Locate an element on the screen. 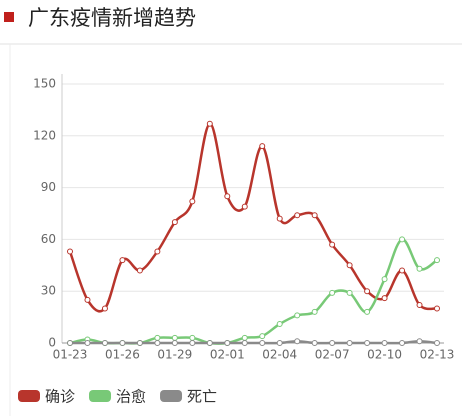 The height and width of the screenshot is (416, 462). legend-label: 确诊 is located at coordinates (60, 397).